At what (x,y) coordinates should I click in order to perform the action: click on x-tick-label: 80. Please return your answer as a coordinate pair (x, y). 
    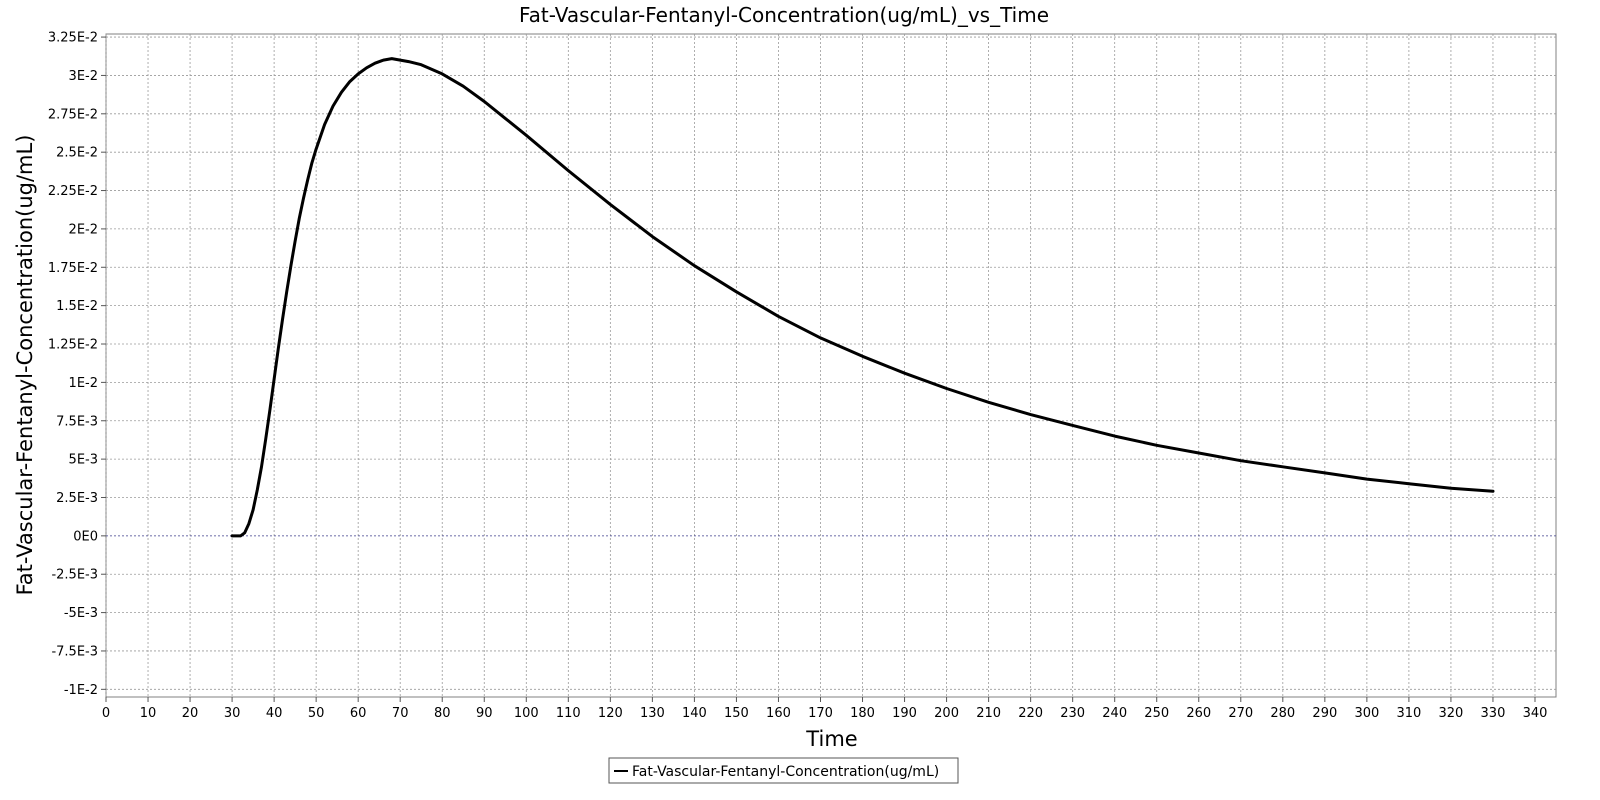
    Looking at the image, I should click on (442, 713).